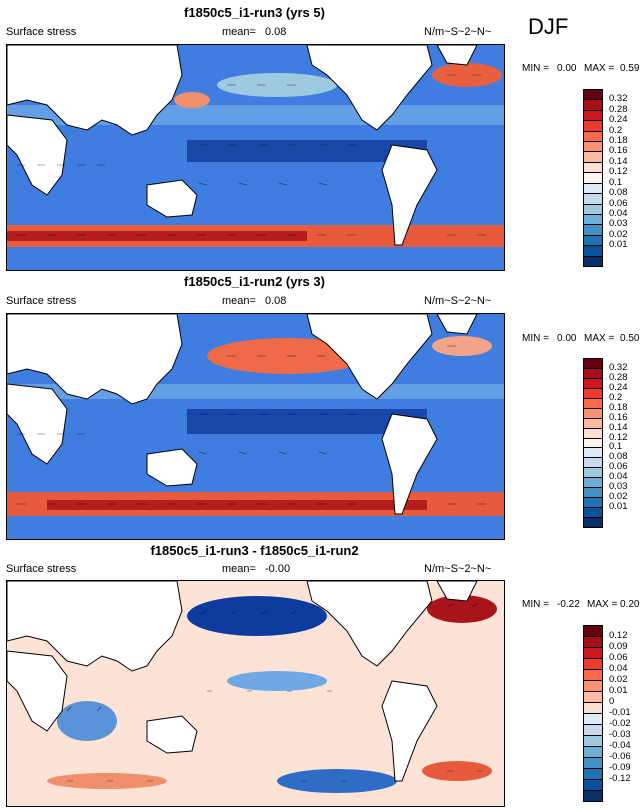  Describe the element at coordinates (620, 767) in the screenshot. I see `colorbar-label: -0.09` at that location.